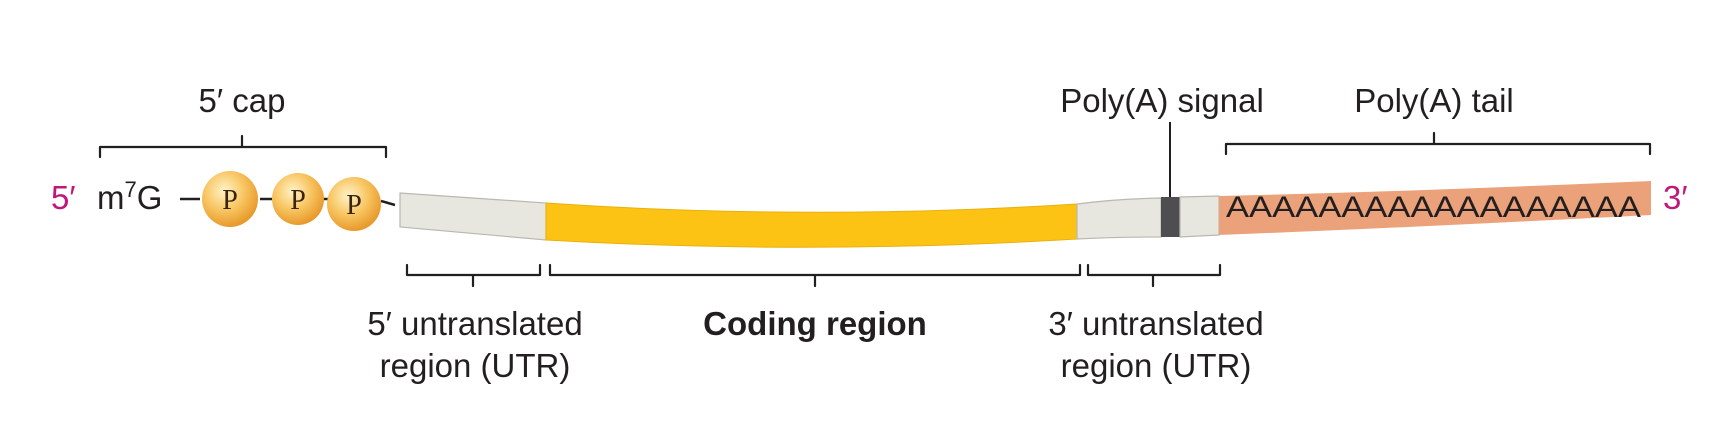  I want to click on cap-label: 5′ cap, so click(242, 100).